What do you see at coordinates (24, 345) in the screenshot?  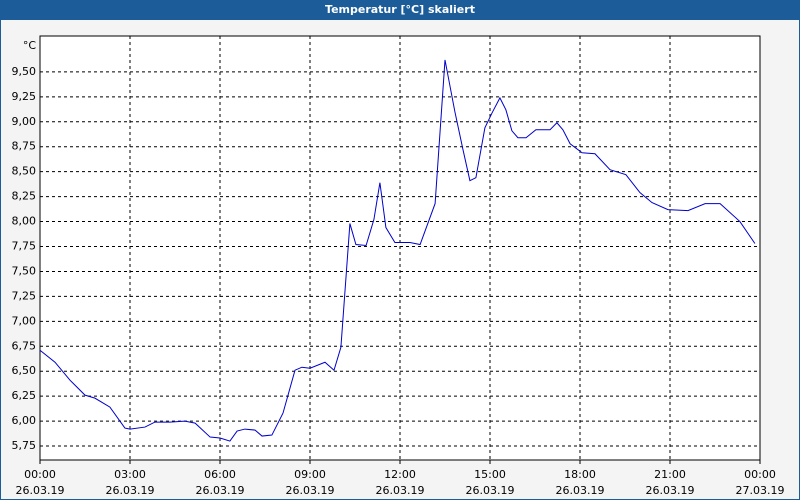 I see `y-tick-label: 6,75` at bounding box center [24, 345].